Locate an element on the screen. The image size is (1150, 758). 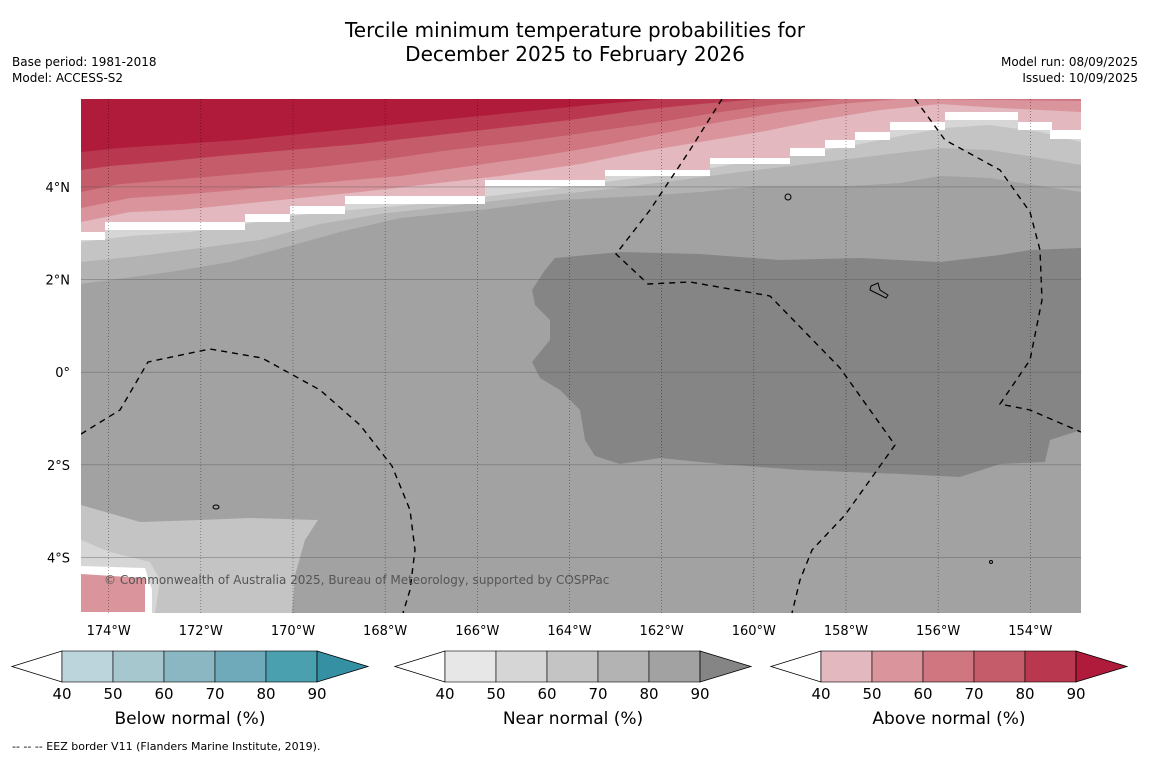
latitude-tick-label: 4°S is located at coordinates (58, 558).